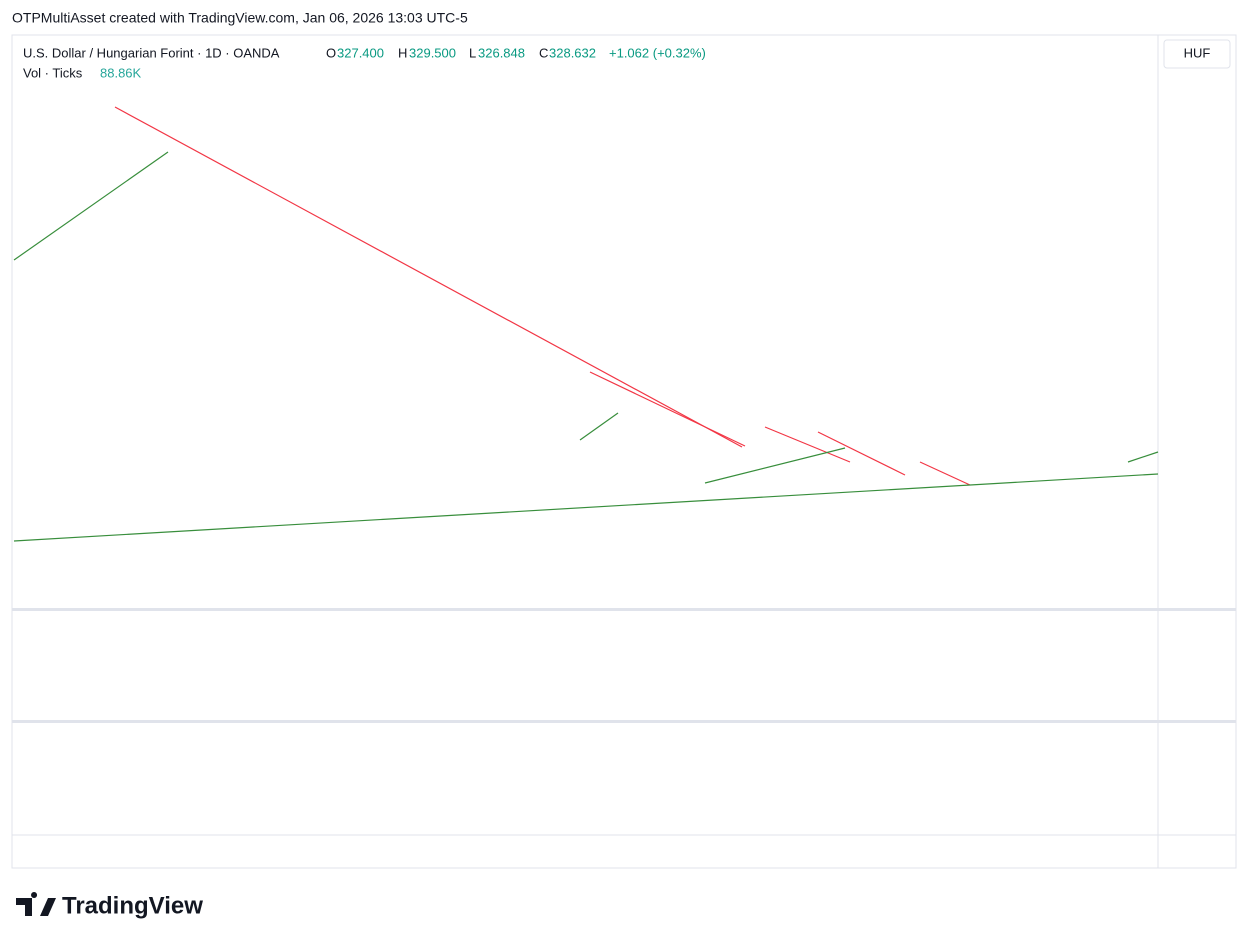  Describe the element at coordinates (501, 52) in the screenshot. I see `ohlc-value: 326.848` at that location.